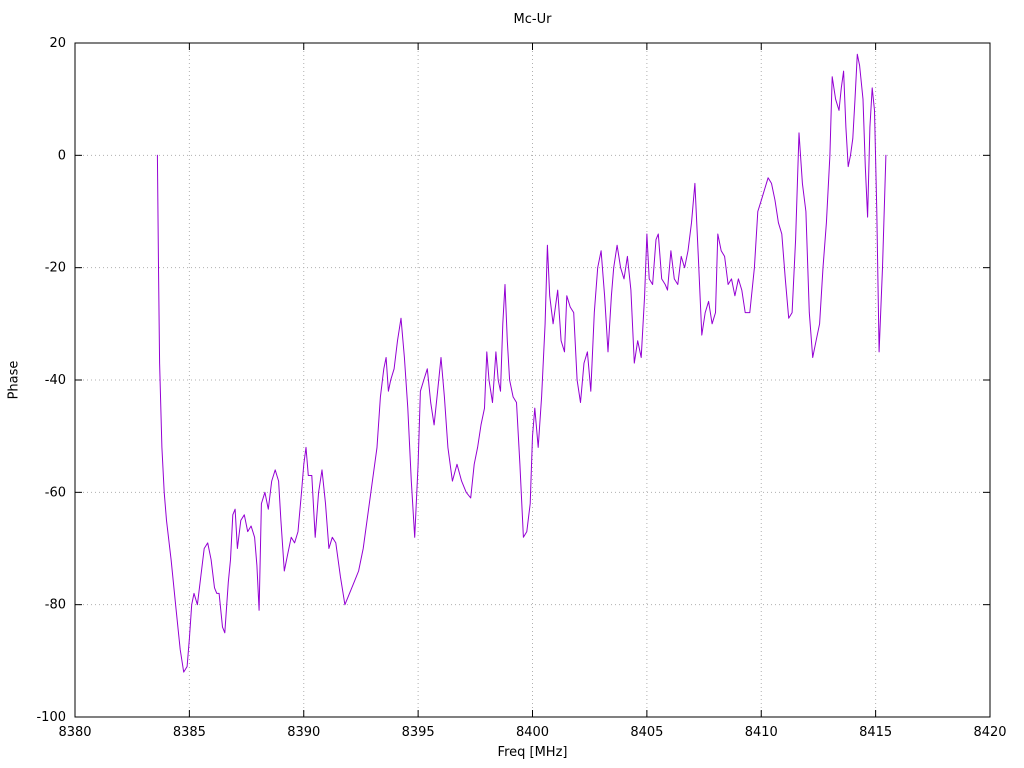 Image resolution: width=1024 pixels, height=768 pixels. What do you see at coordinates (875, 732) in the screenshot?
I see `x-tick-label: 8415` at bounding box center [875, 732].